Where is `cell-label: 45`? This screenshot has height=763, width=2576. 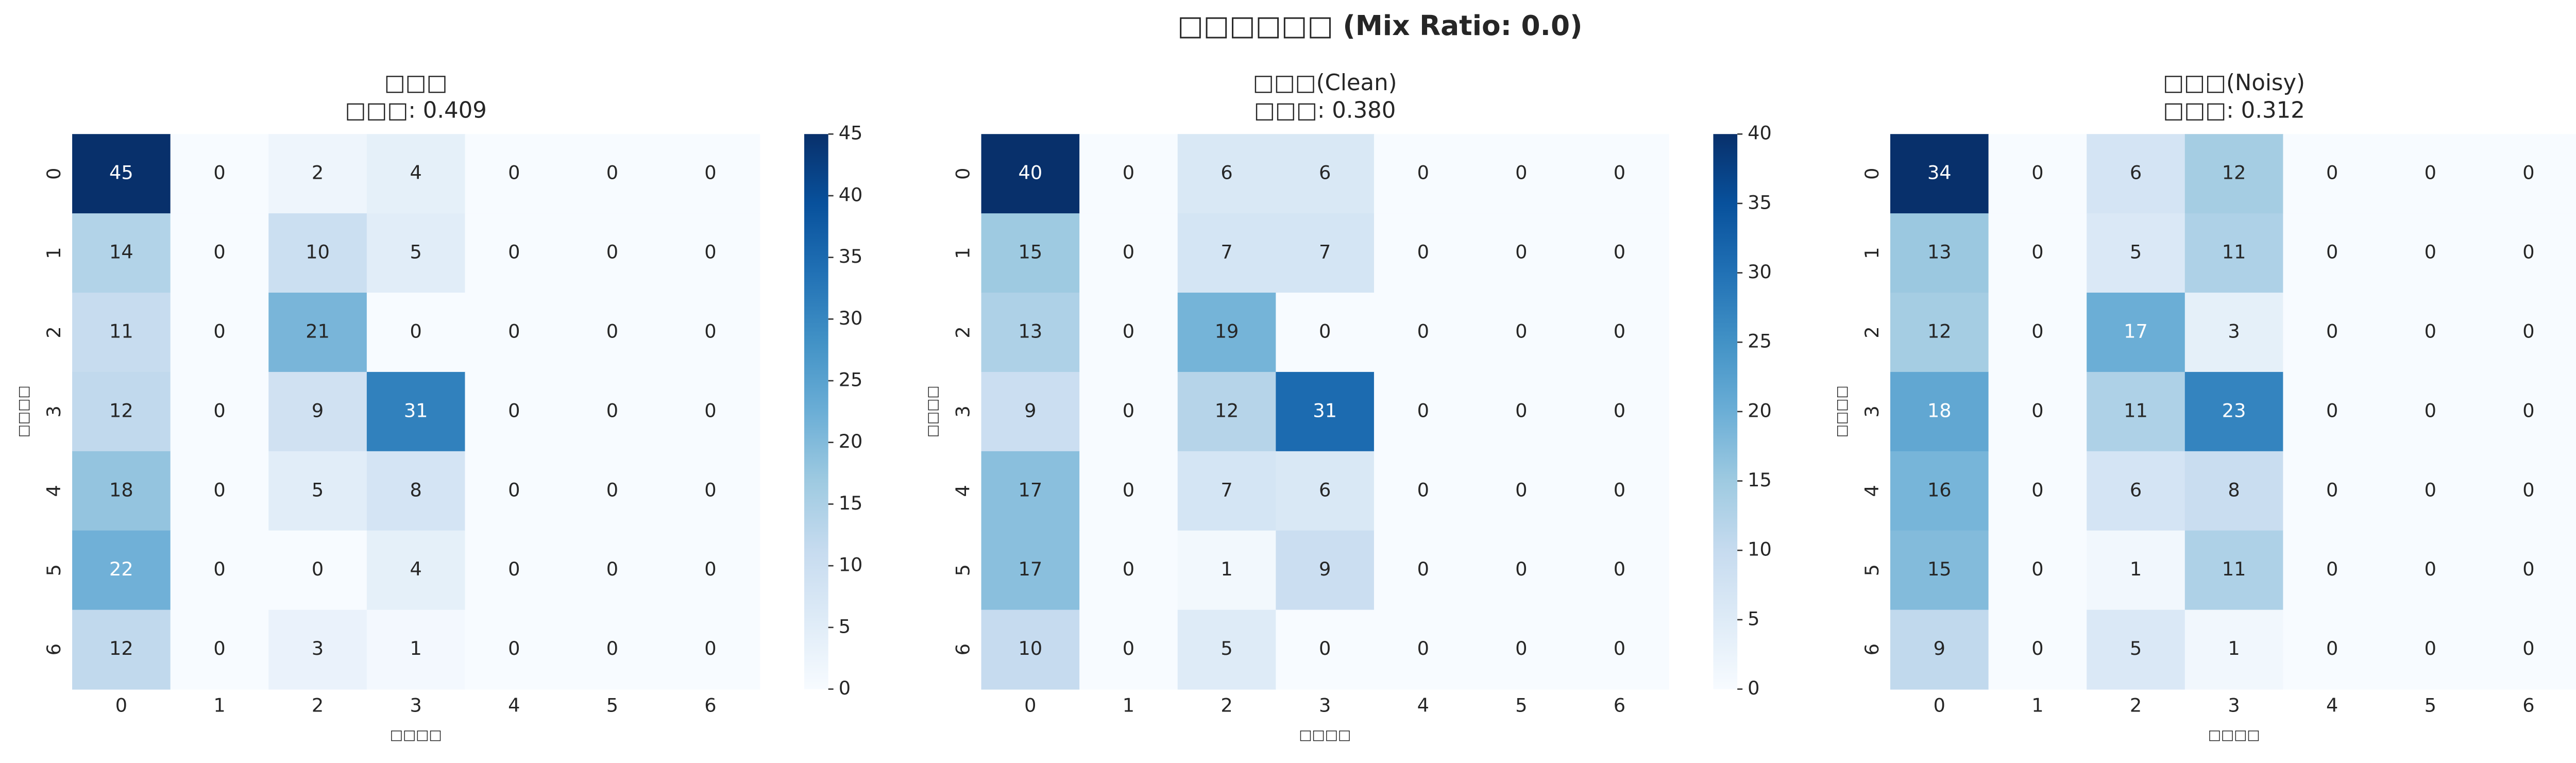
cell-label: 45 is located at coordinates (121, 173).